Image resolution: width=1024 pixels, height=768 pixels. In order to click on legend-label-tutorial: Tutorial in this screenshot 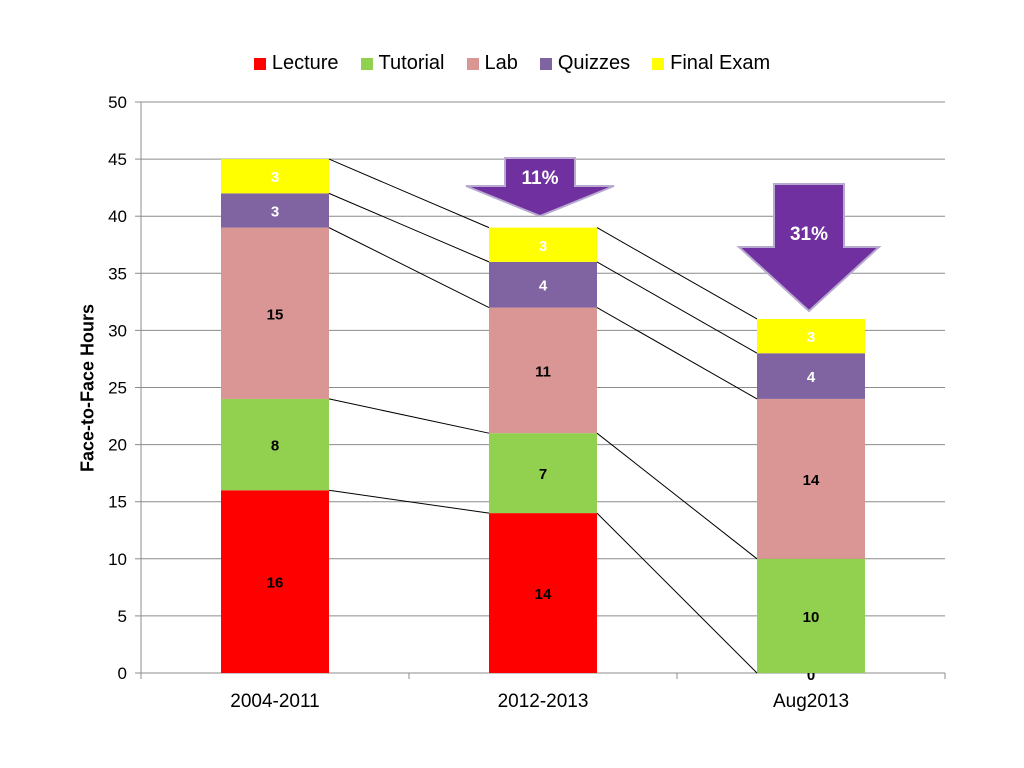, I will do `click(411, 63)`.